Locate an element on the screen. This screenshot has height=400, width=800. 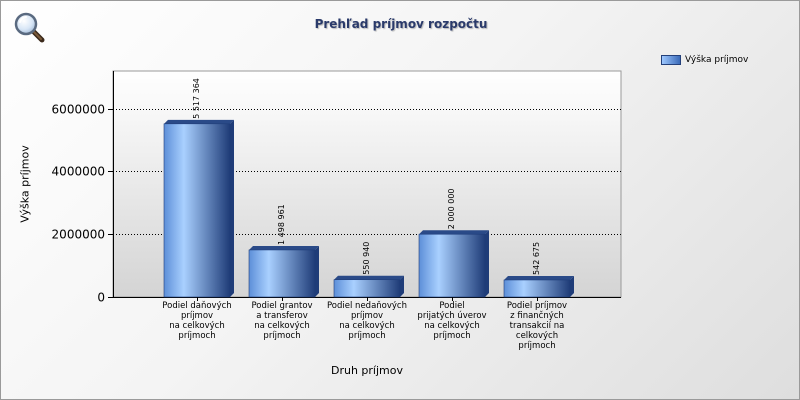
data-label: 5 517 364 is located at coordinates (196, 98).